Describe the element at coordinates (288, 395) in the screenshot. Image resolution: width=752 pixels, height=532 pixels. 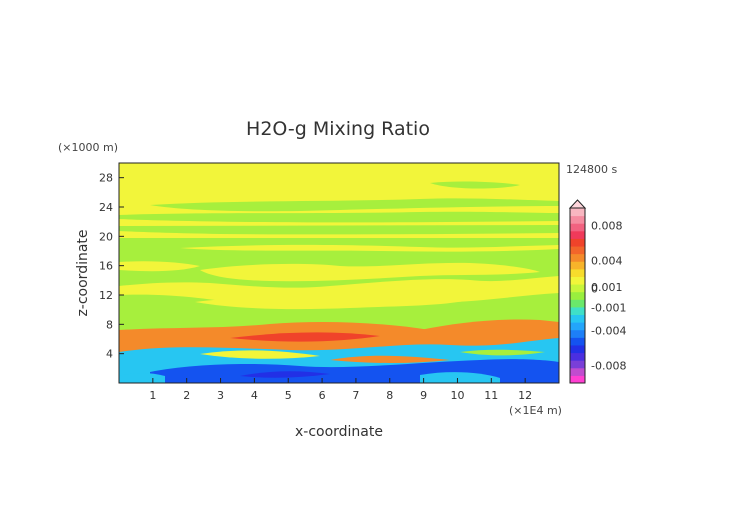
I see `x-tick-label: 5` at that location.